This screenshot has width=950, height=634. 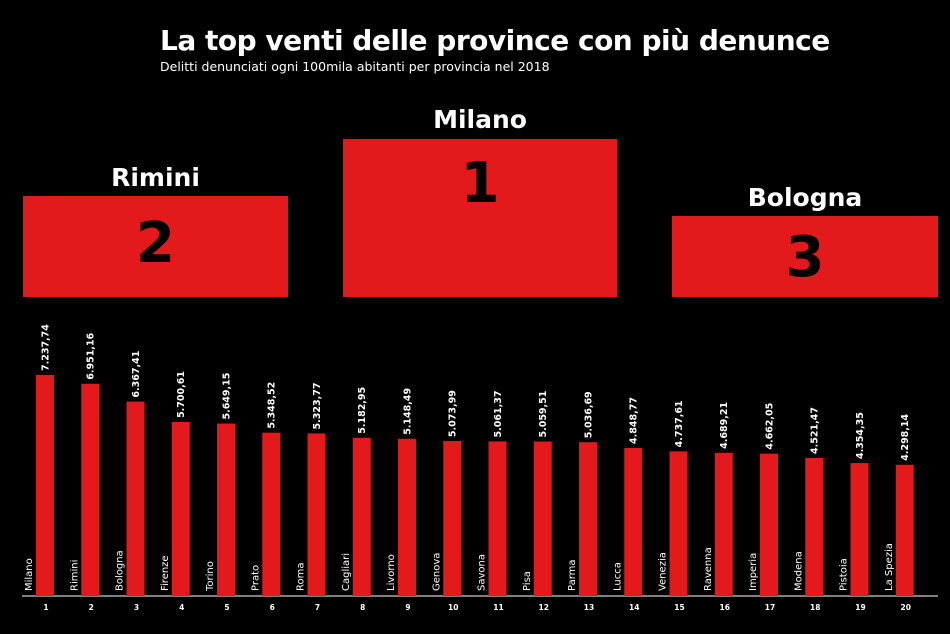 What do you see at coordinates (45, 485) in the screenshot?
I see `bar-milano` at bounding box center [45, 485].